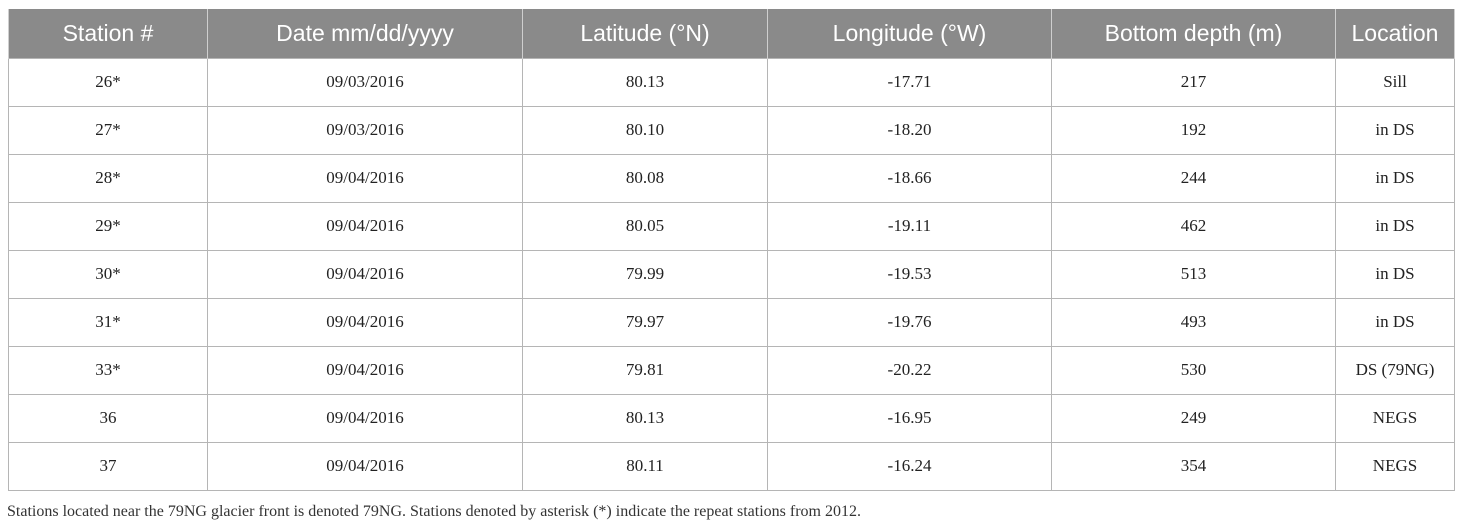 The image size is (1460, 531). I want to click on cell-longitude: -17.71, so click(909, 82).